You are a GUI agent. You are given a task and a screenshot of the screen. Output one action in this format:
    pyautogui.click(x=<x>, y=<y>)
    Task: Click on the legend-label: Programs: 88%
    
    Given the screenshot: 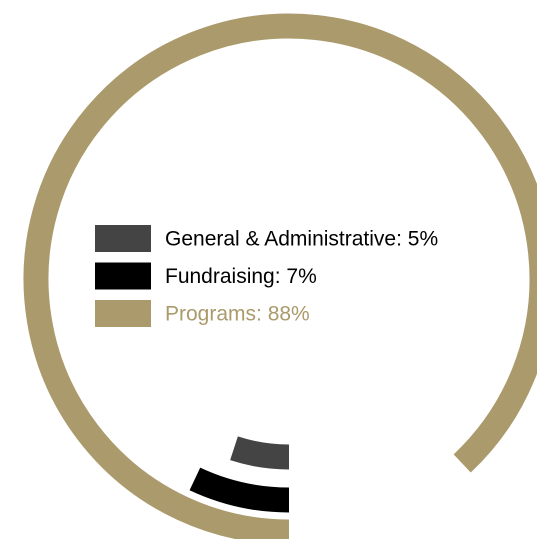 What is the action you would take?
    pyautogui.click(x=237, y=314)
    